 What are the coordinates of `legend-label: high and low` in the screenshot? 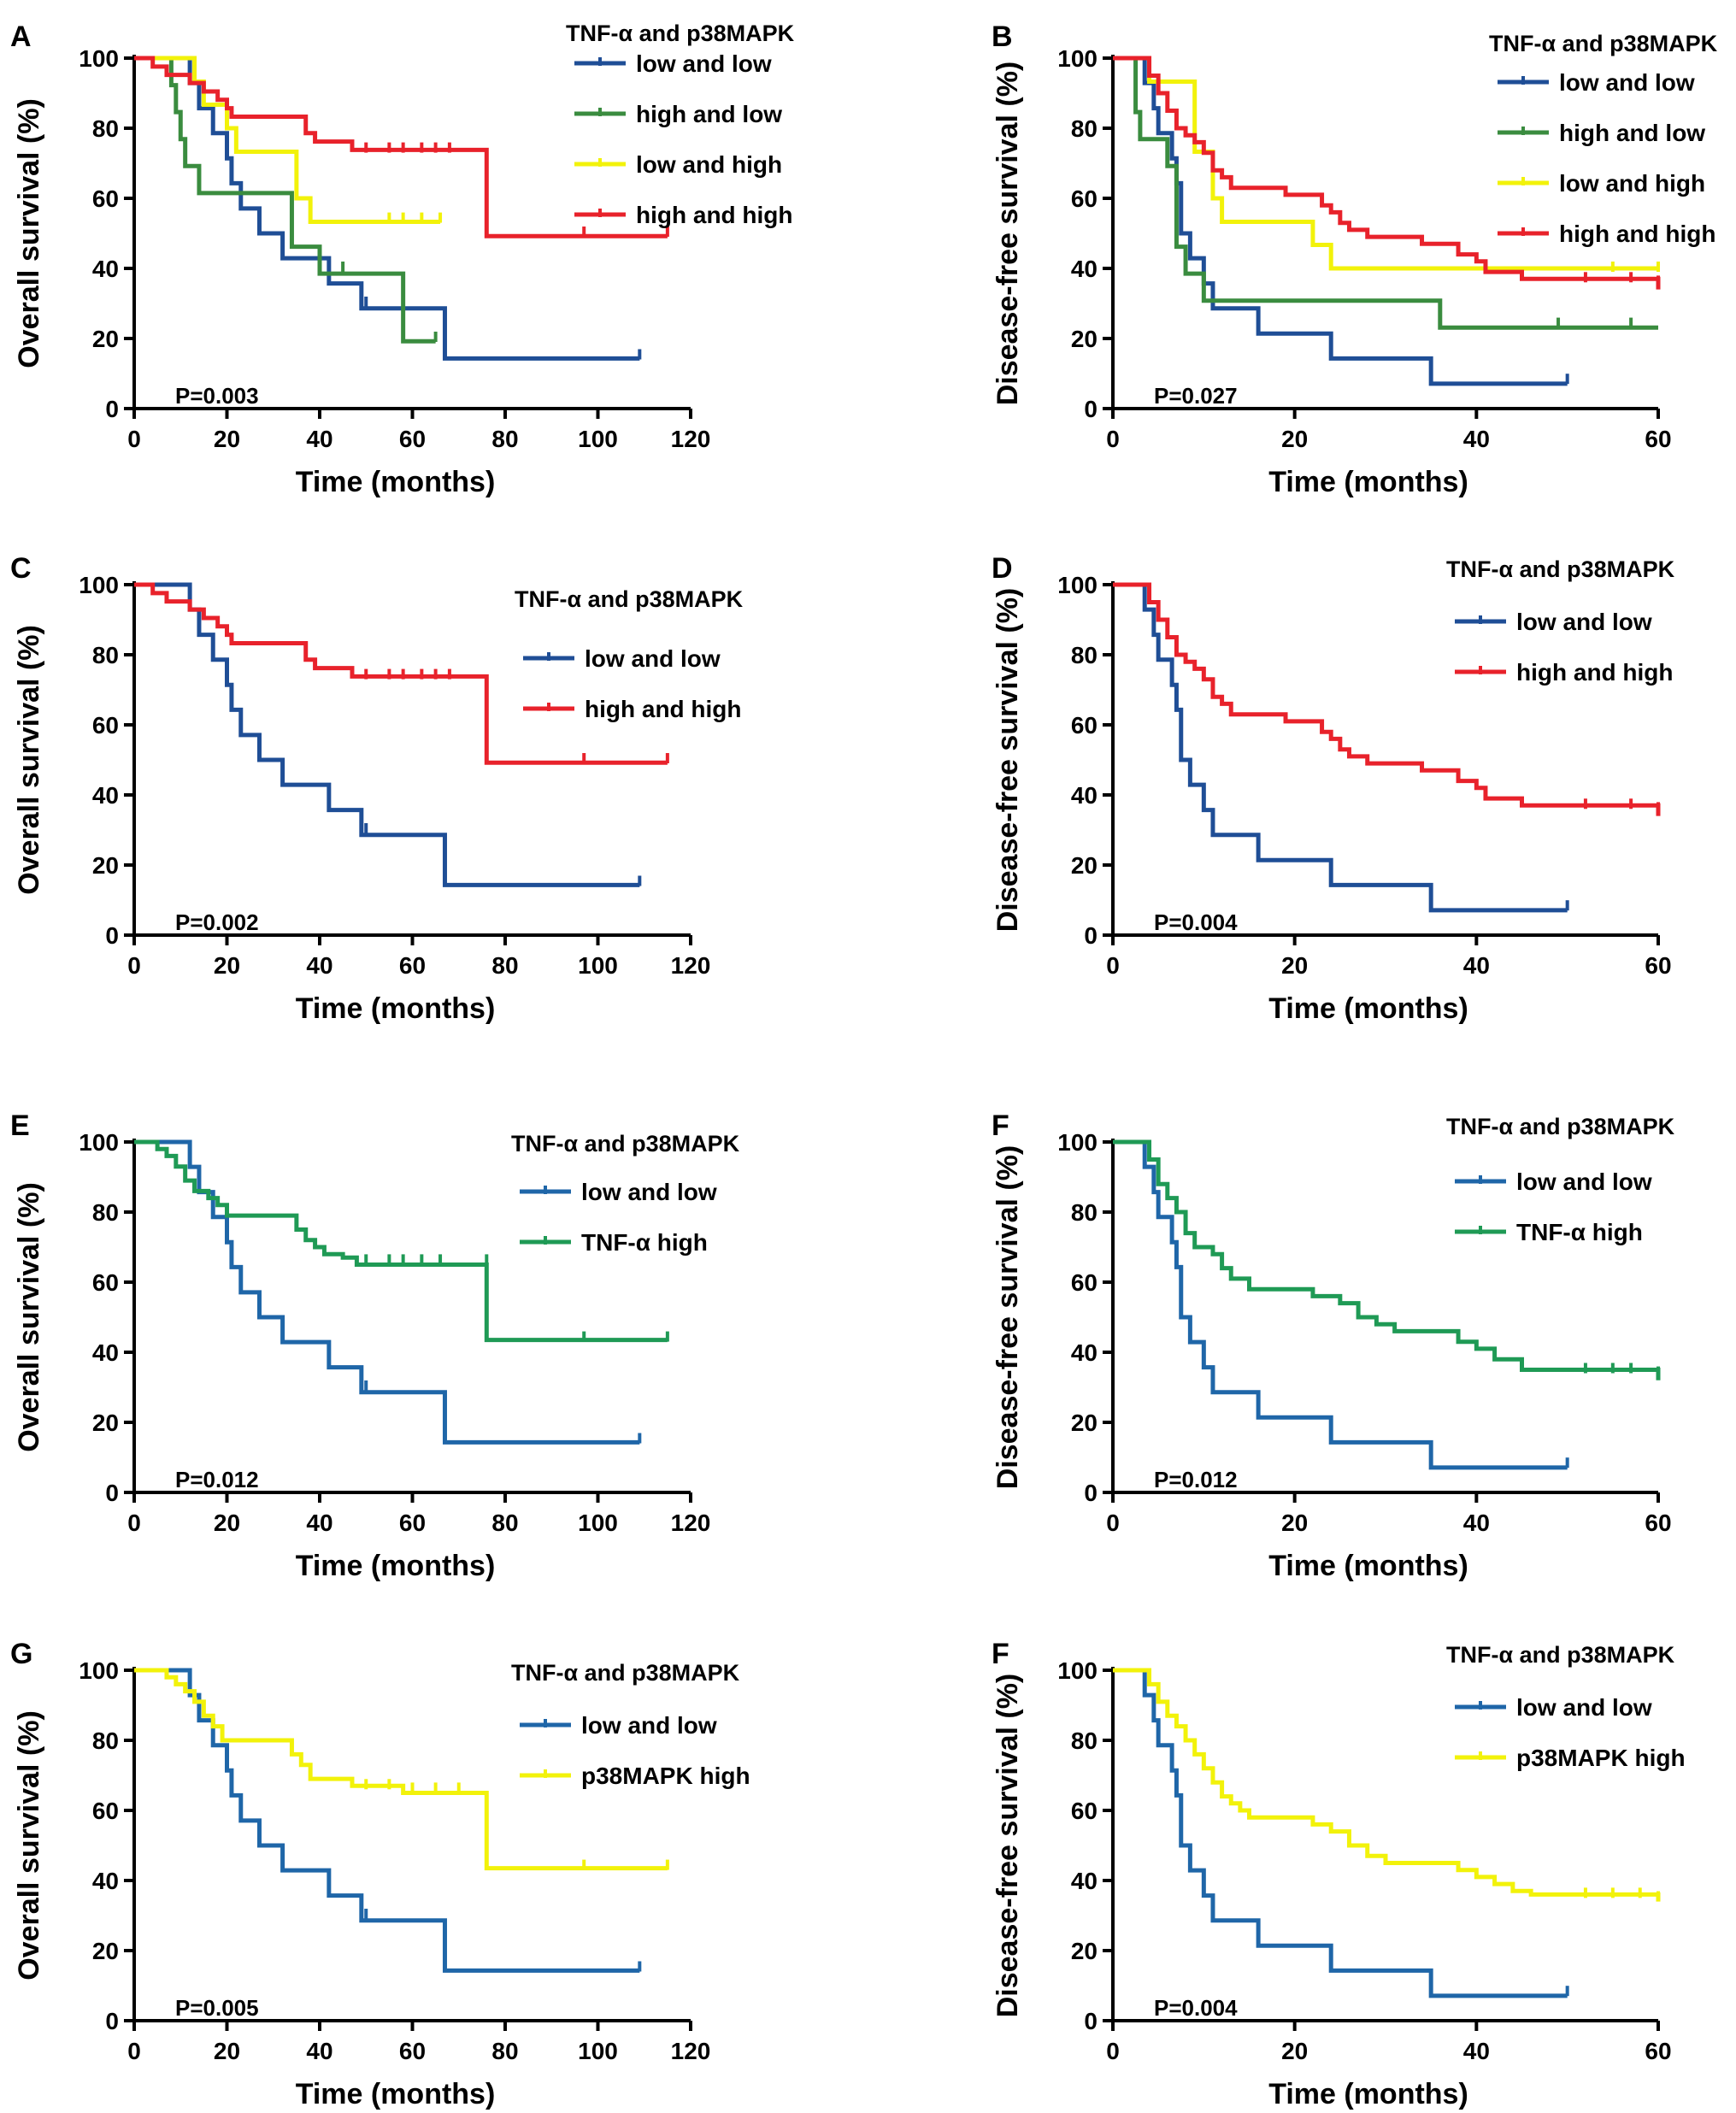 It's located at (709, 114).